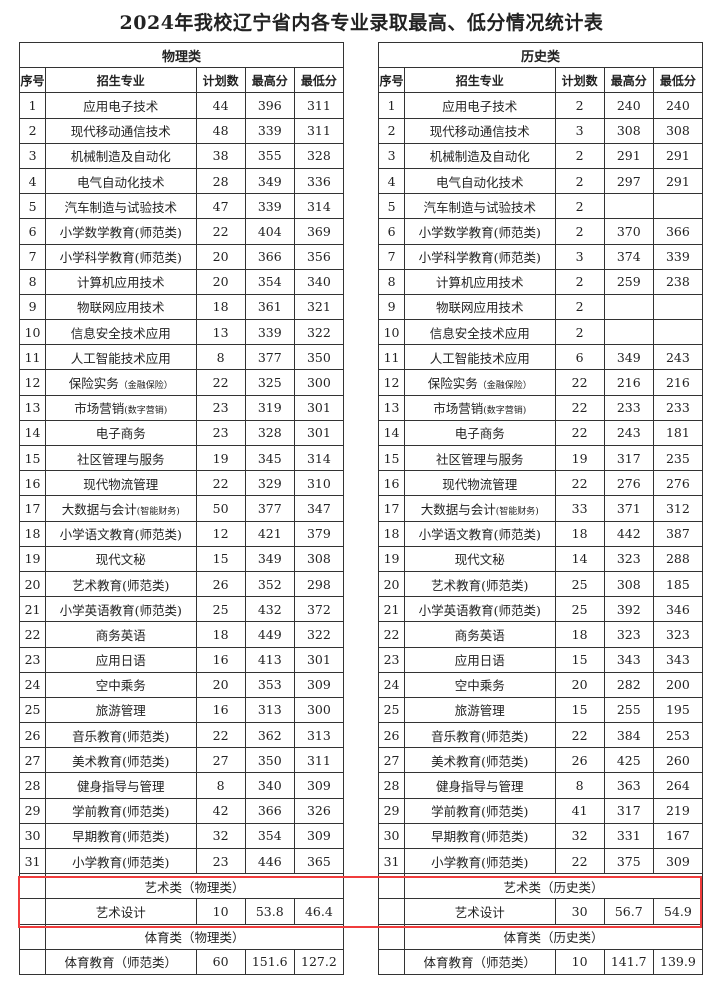 The height and width of the screenshot is (991, 723). I want to click on major-cell: 汽车制造与试验技术, so click(480, 206).